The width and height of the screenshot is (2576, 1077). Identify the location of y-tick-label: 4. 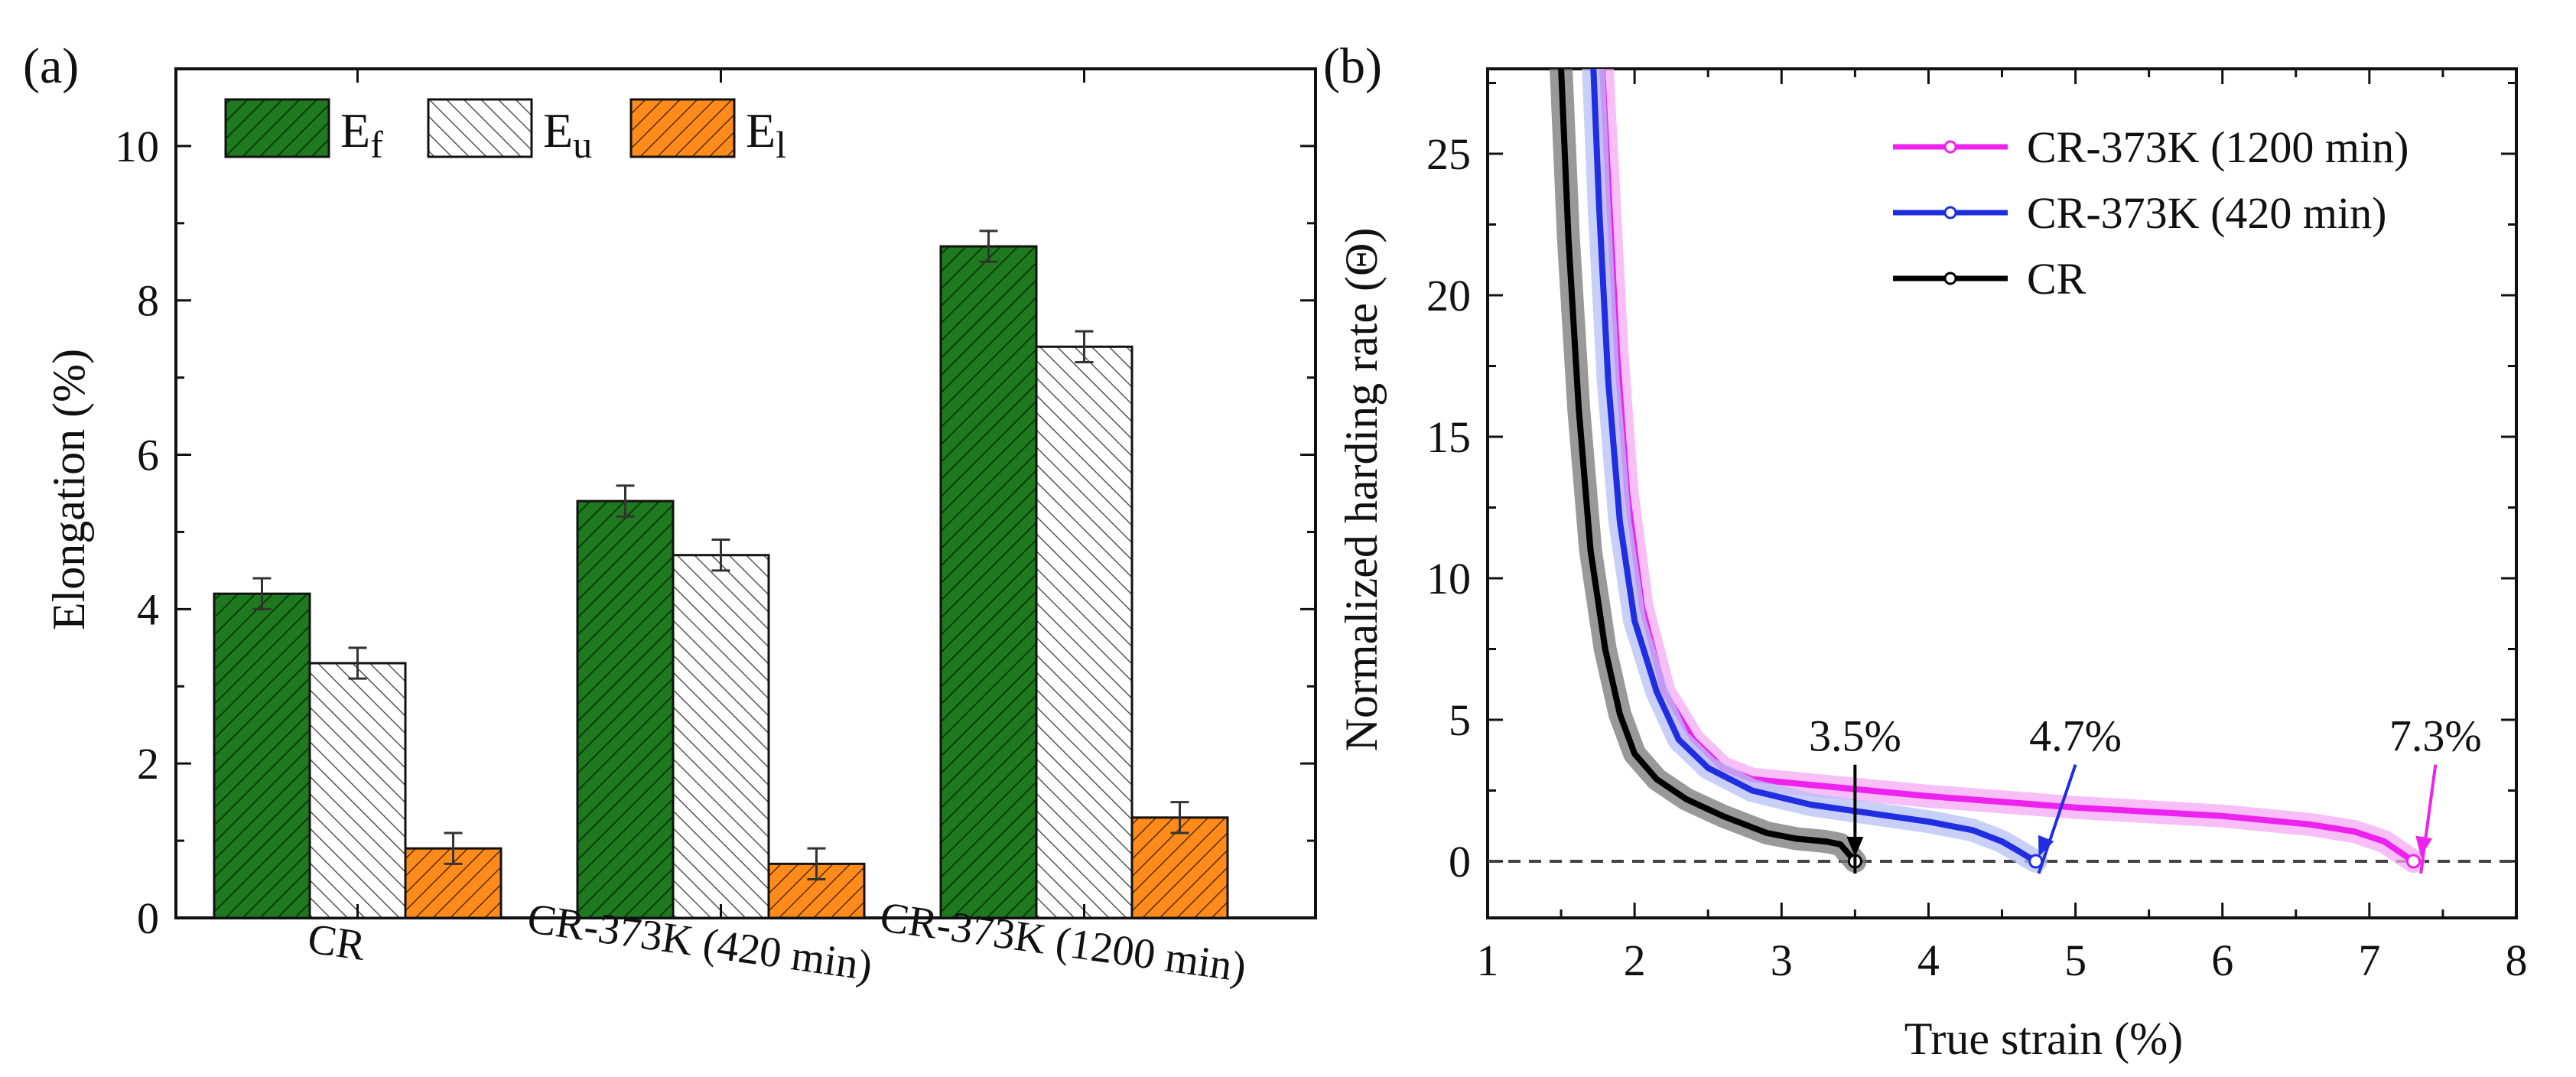
(148, 609).